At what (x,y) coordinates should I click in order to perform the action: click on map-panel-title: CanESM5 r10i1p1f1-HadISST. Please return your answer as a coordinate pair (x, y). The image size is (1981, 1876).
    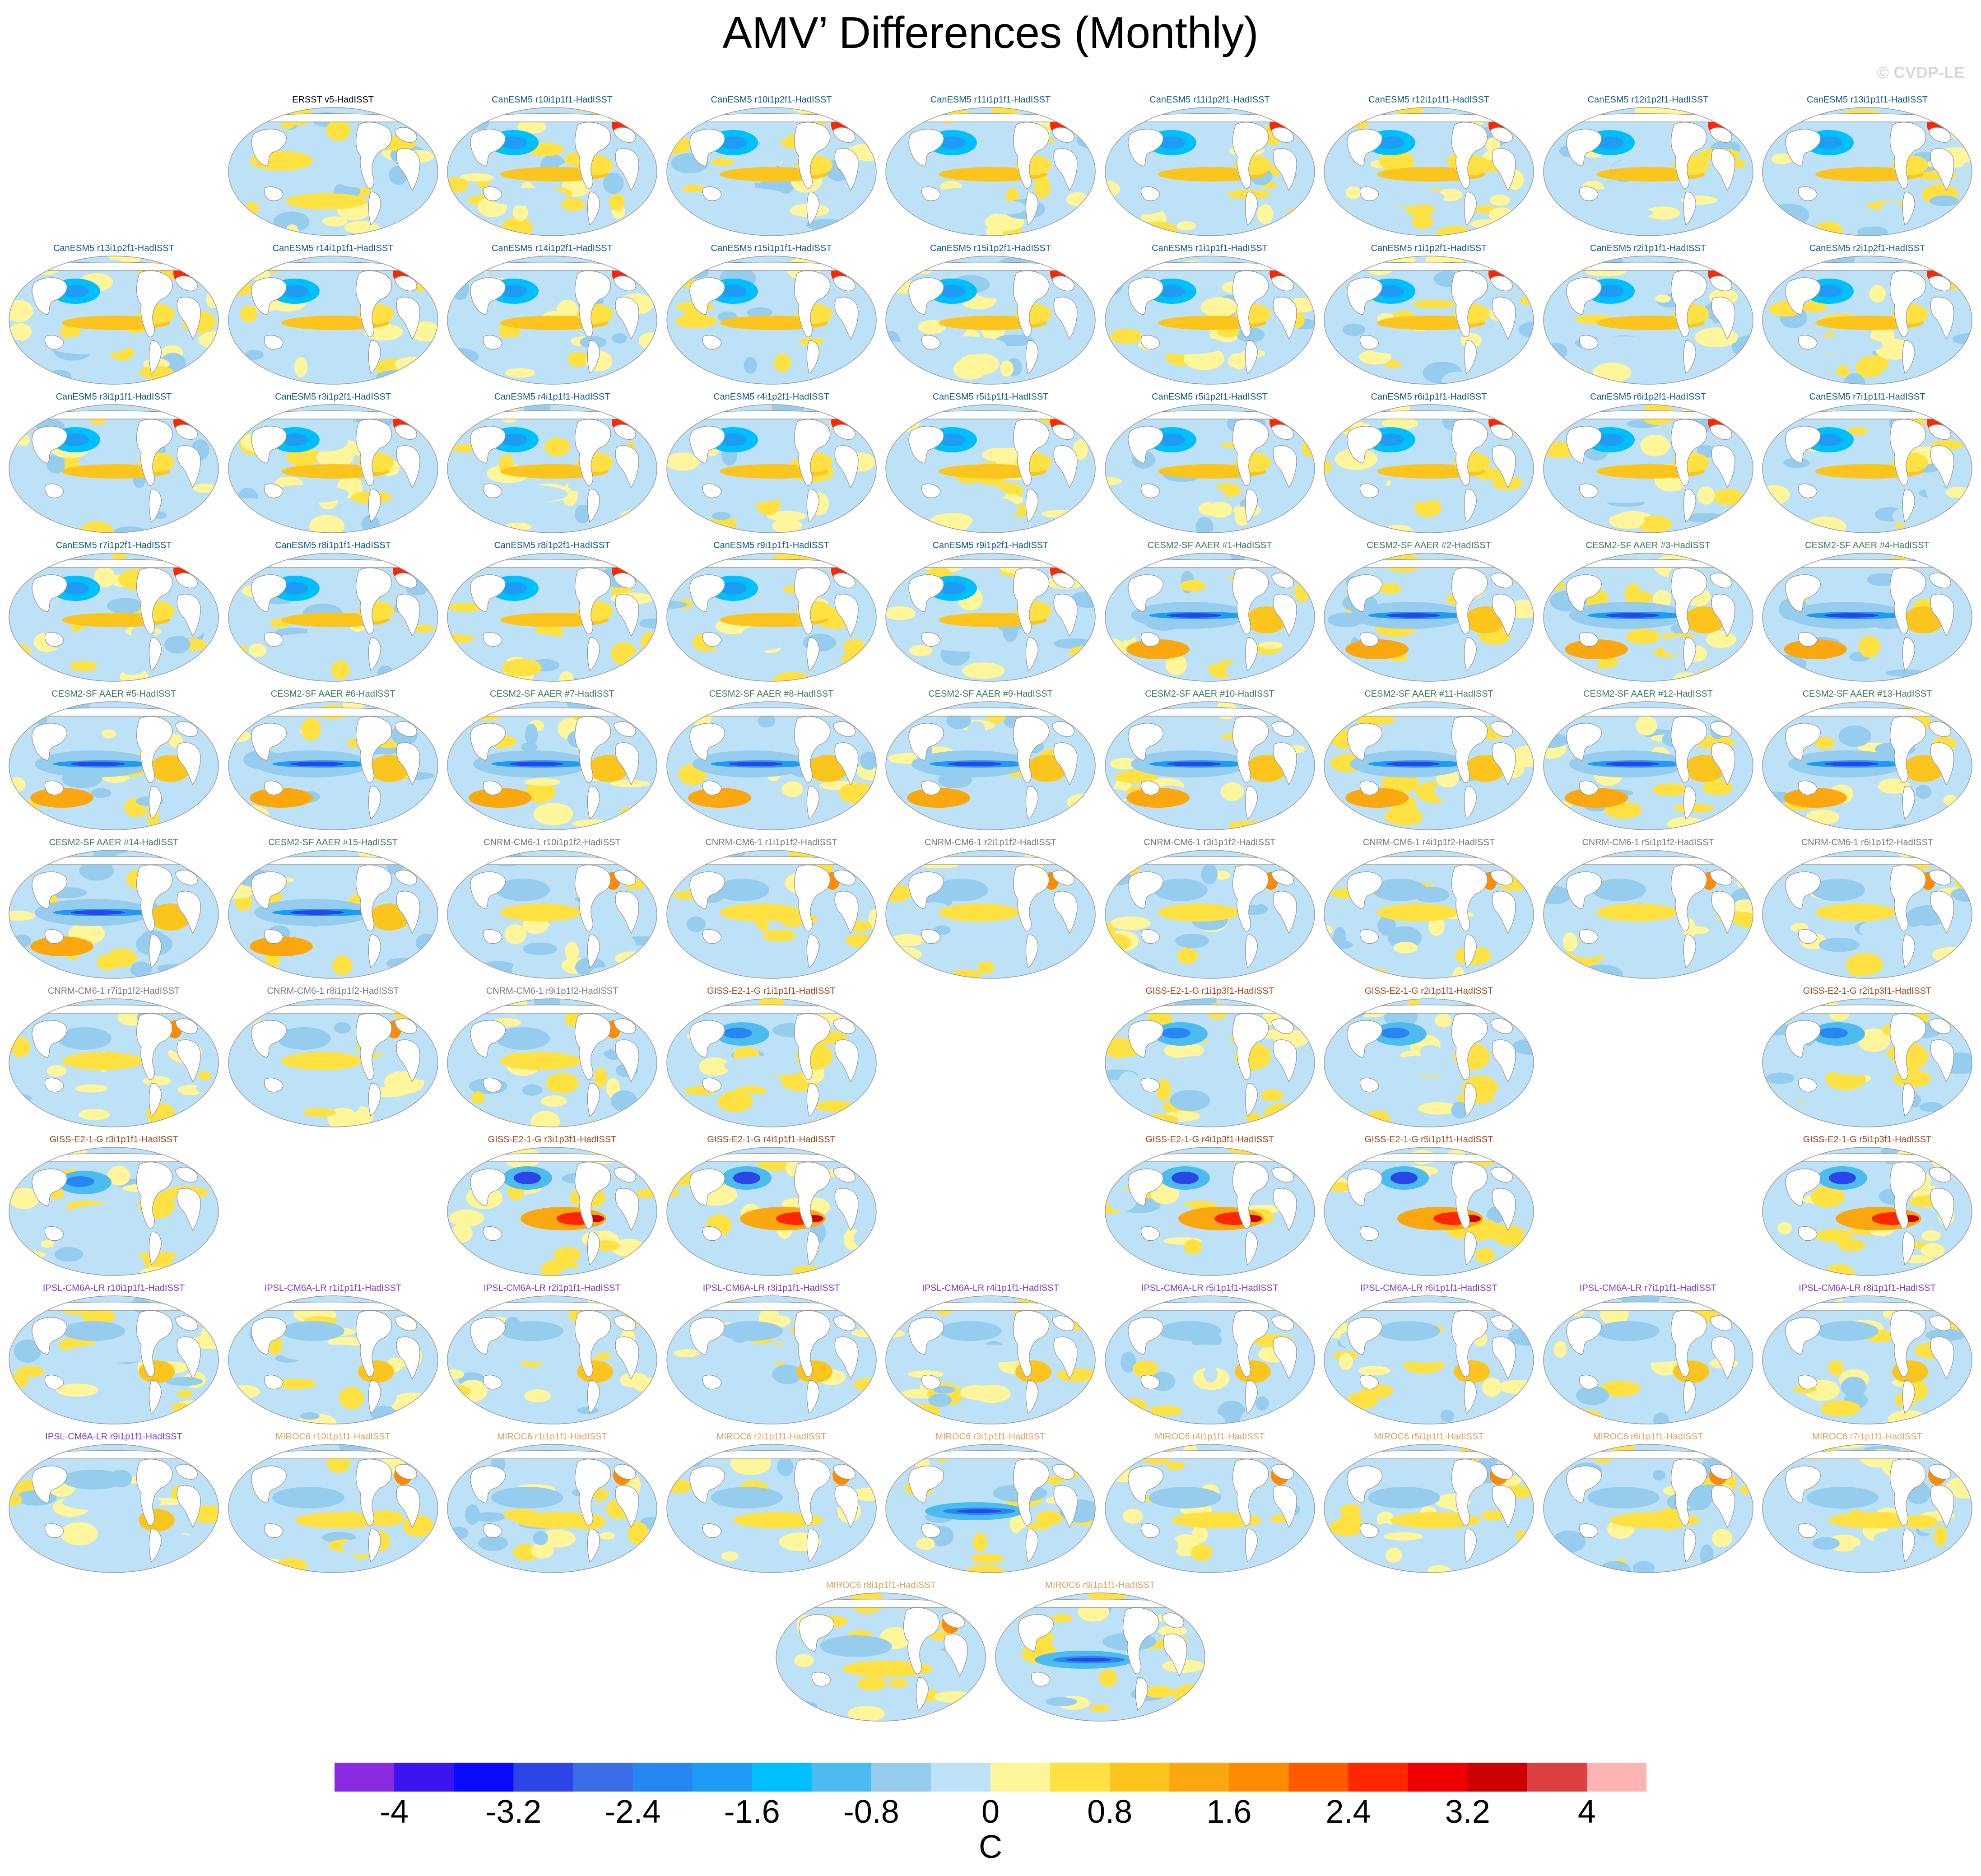
    Looking at the image, I should click on (552, 100).